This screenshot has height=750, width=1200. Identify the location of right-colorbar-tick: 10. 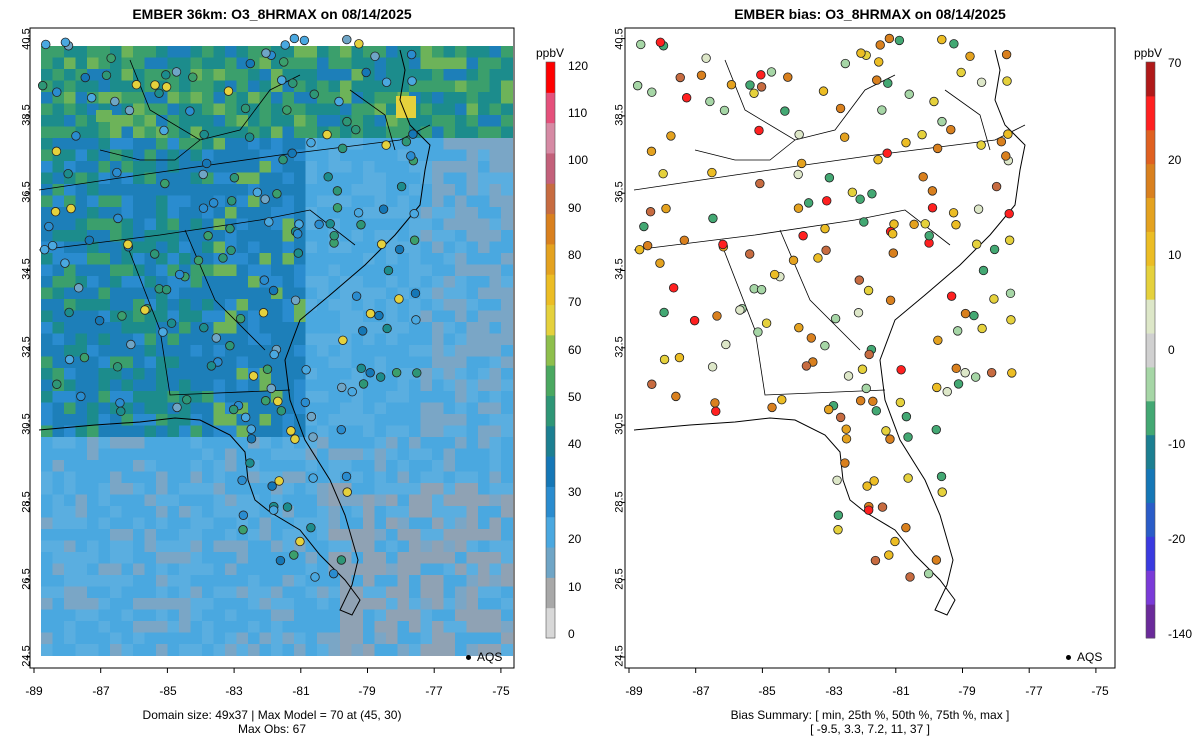
(1175, 255).